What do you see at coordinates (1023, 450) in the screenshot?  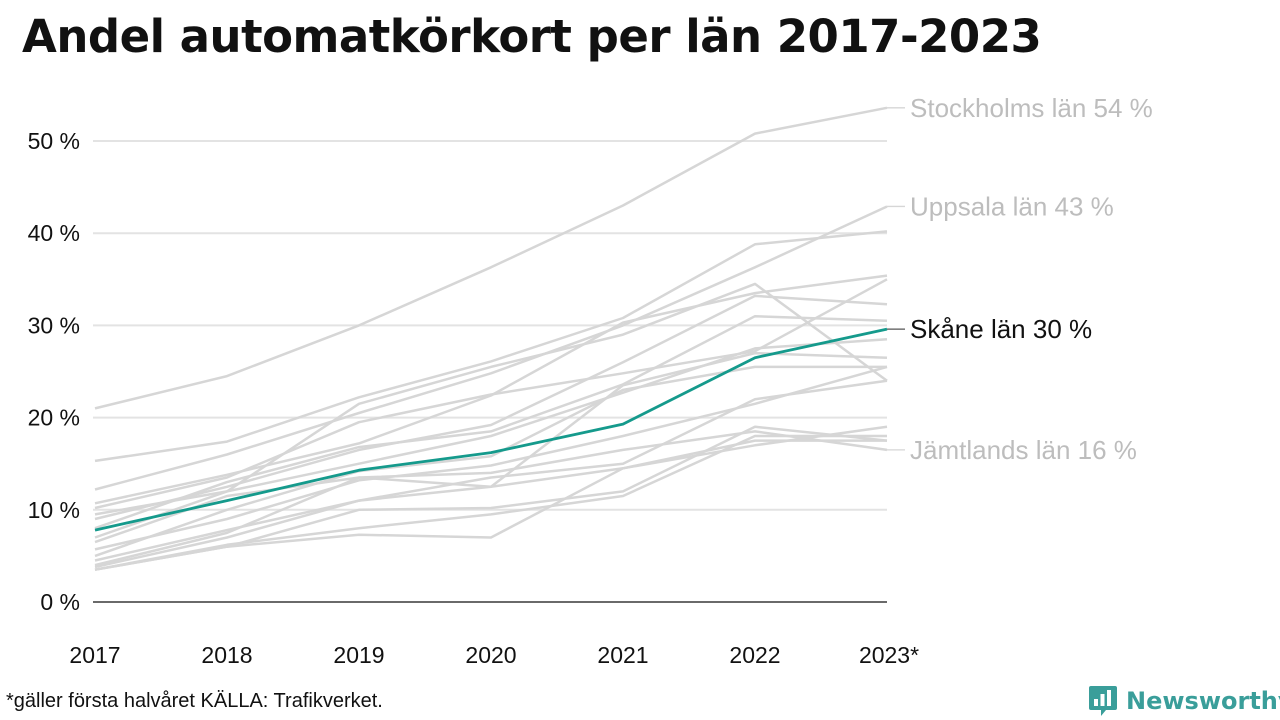 I see `series-label-jämtlands-län: Jämtlands län 16 %` at bounding box center [1023, 450].